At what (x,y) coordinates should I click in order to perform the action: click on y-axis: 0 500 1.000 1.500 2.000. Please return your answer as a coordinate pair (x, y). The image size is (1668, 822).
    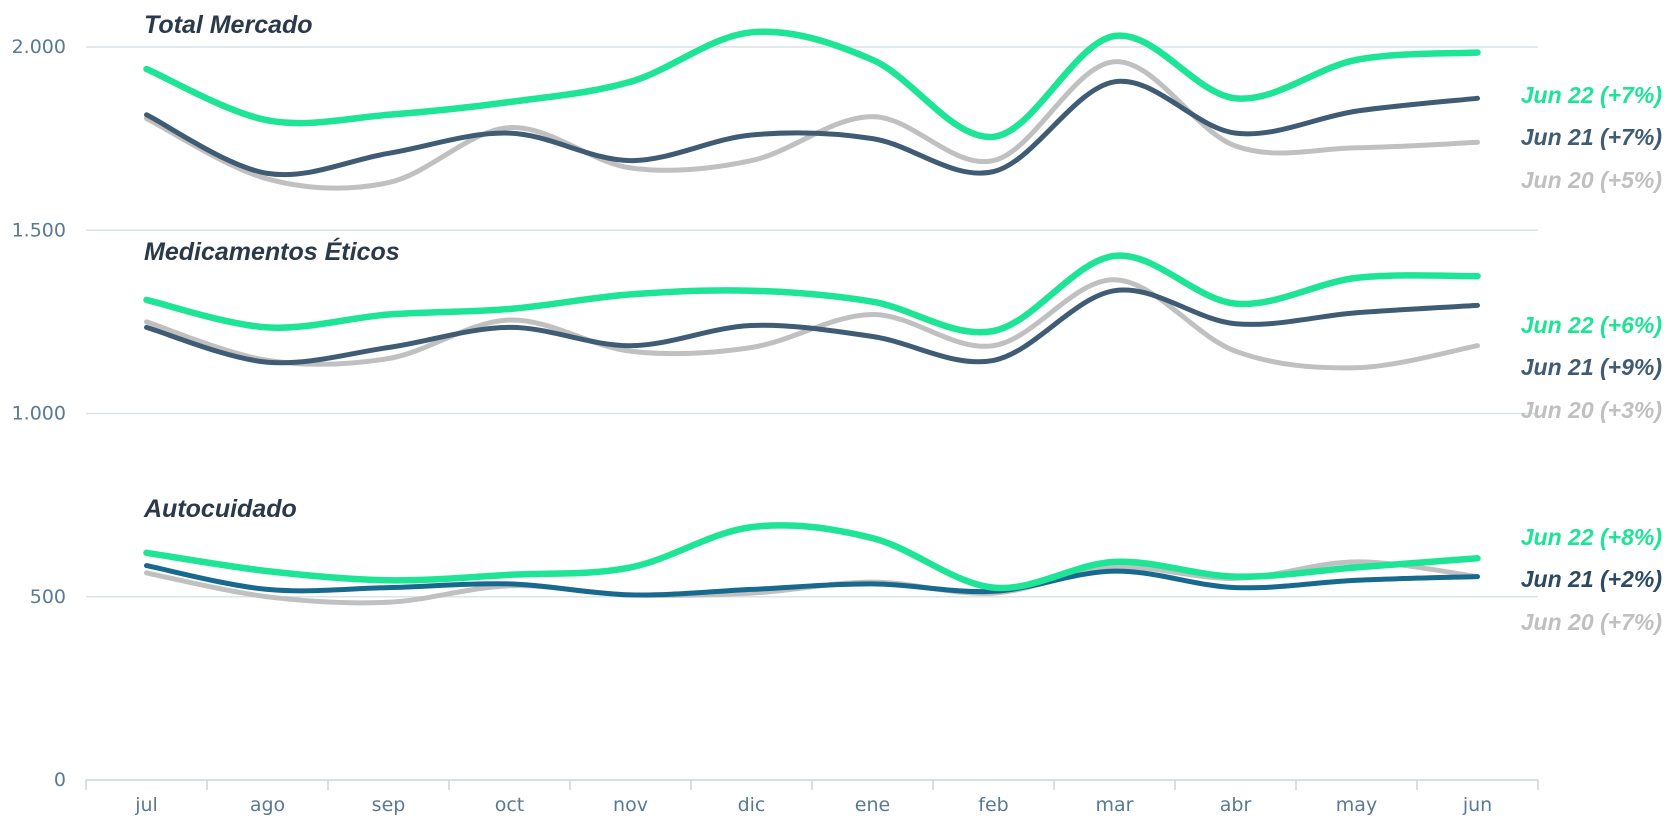
    Looking at the image, I should click on (39, 413).